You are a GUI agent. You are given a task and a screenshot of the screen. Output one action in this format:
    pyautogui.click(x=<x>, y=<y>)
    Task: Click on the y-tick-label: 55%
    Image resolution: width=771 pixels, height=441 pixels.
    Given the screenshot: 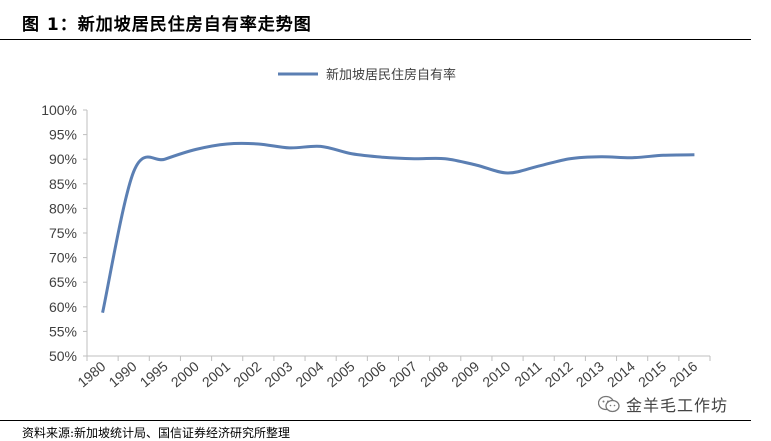 What is the action you would take?
    pyautogui.click(x=63, y=331)
    